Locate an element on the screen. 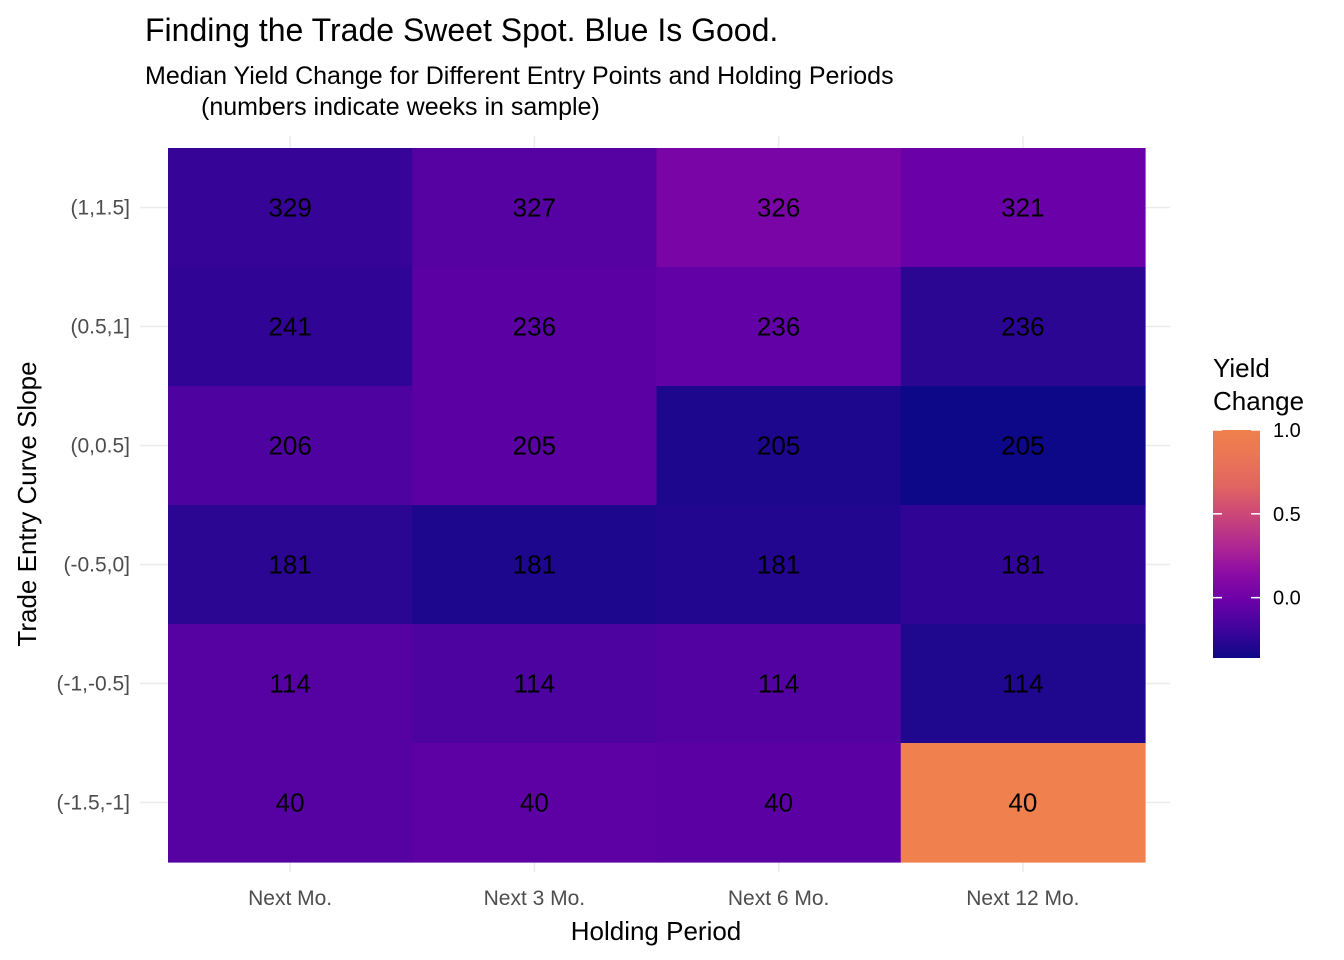 The width and height of the screenshot is (1344, 960). y-tick-label: (1,1.5] is located at coordinates (100, 208).